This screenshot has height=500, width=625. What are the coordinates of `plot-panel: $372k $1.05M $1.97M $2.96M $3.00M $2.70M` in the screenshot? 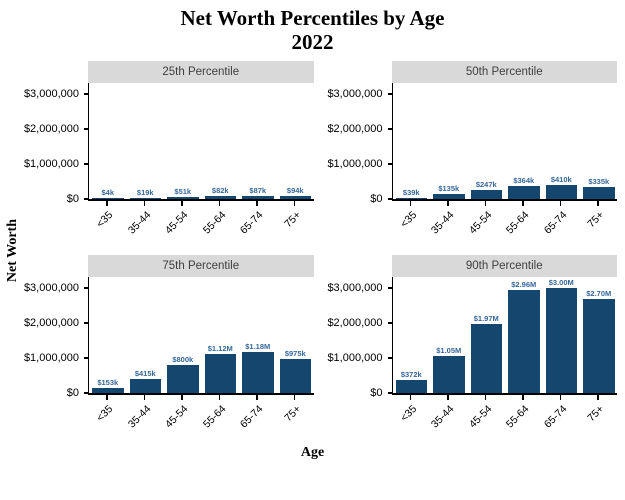 It's located at (504, 336).